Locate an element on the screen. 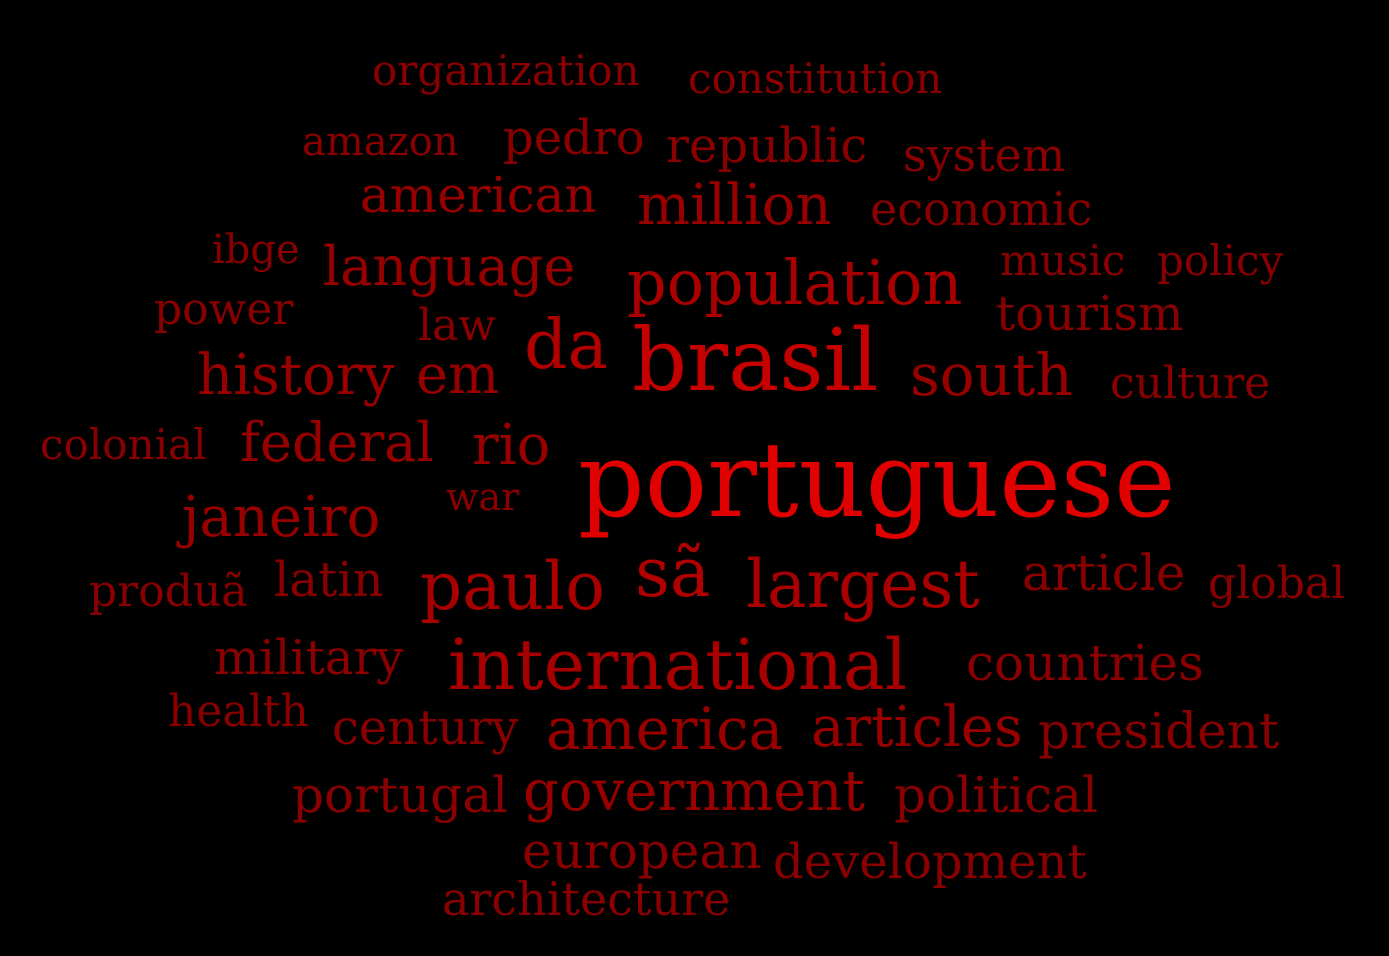 Image resolution: width=1389 pixels, height=956 pixels. word-amazon: amazon is located at coordinates (380, 142).